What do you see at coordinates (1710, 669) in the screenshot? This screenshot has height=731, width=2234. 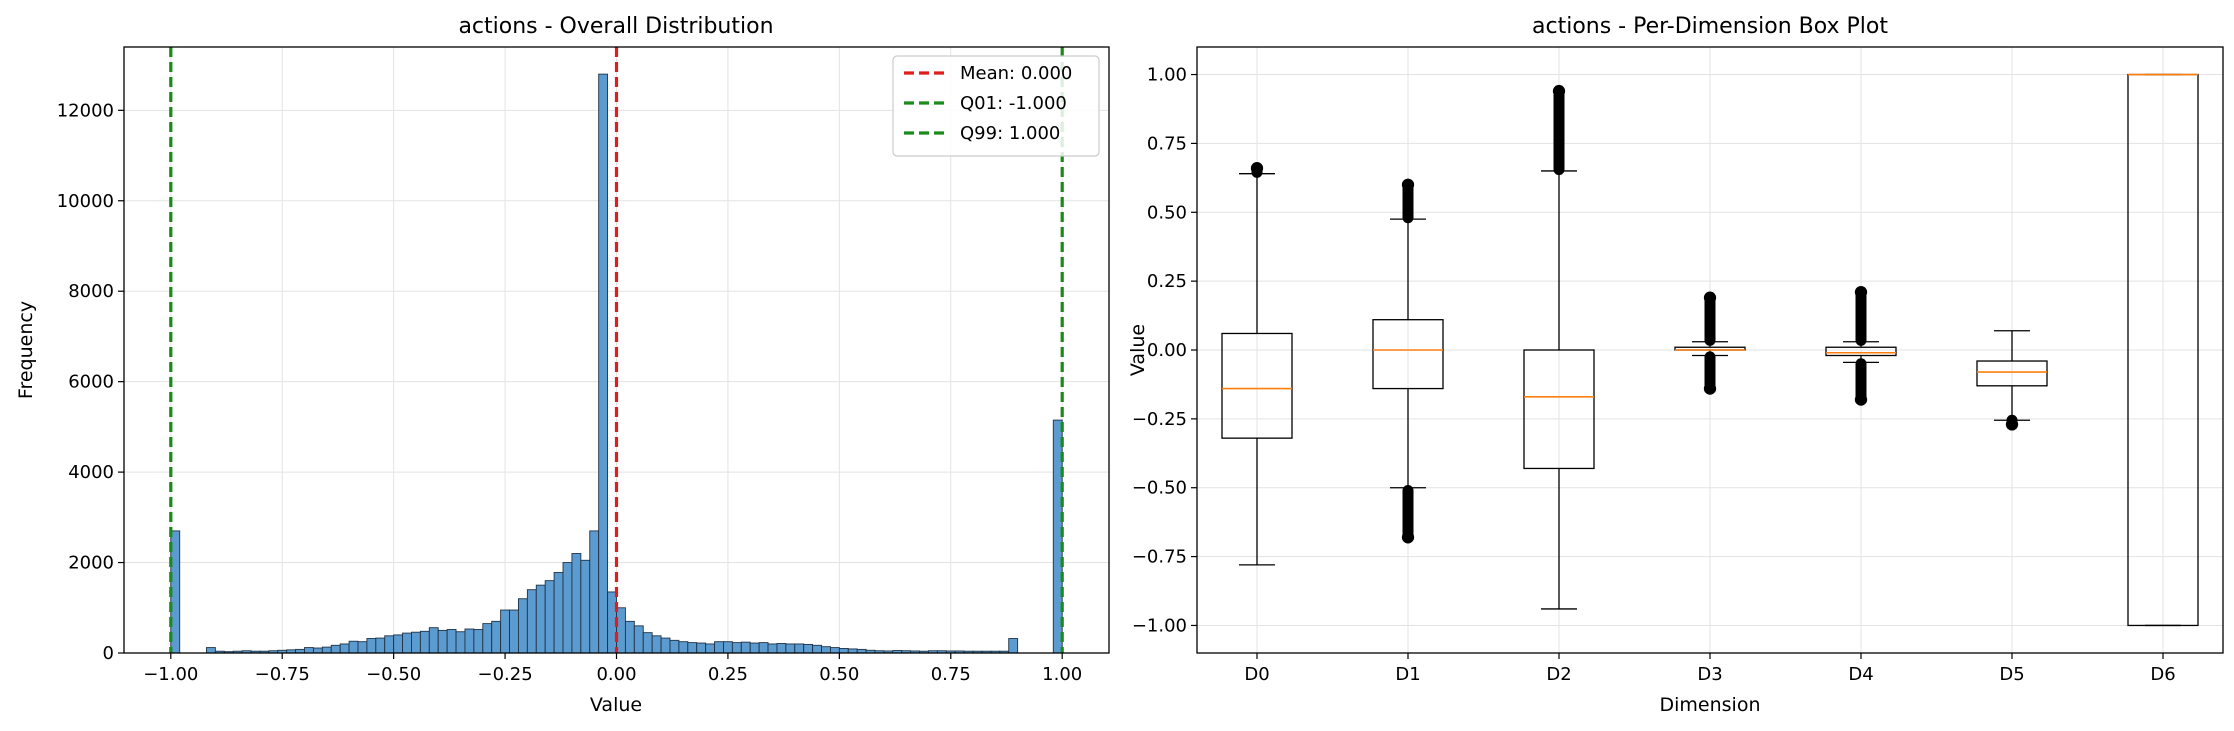 I see `boxplot-x-ticks: D0 D1 D2 D3 D4 D5 D6` at bounding box center [1710, 669].